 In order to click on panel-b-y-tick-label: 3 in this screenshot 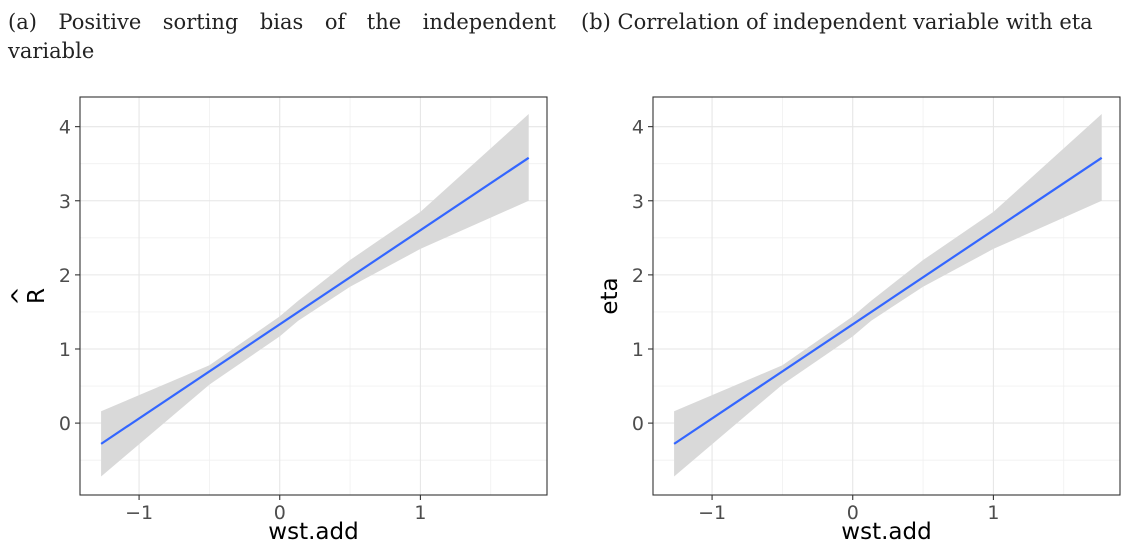, I will do `click(638, 202)`.